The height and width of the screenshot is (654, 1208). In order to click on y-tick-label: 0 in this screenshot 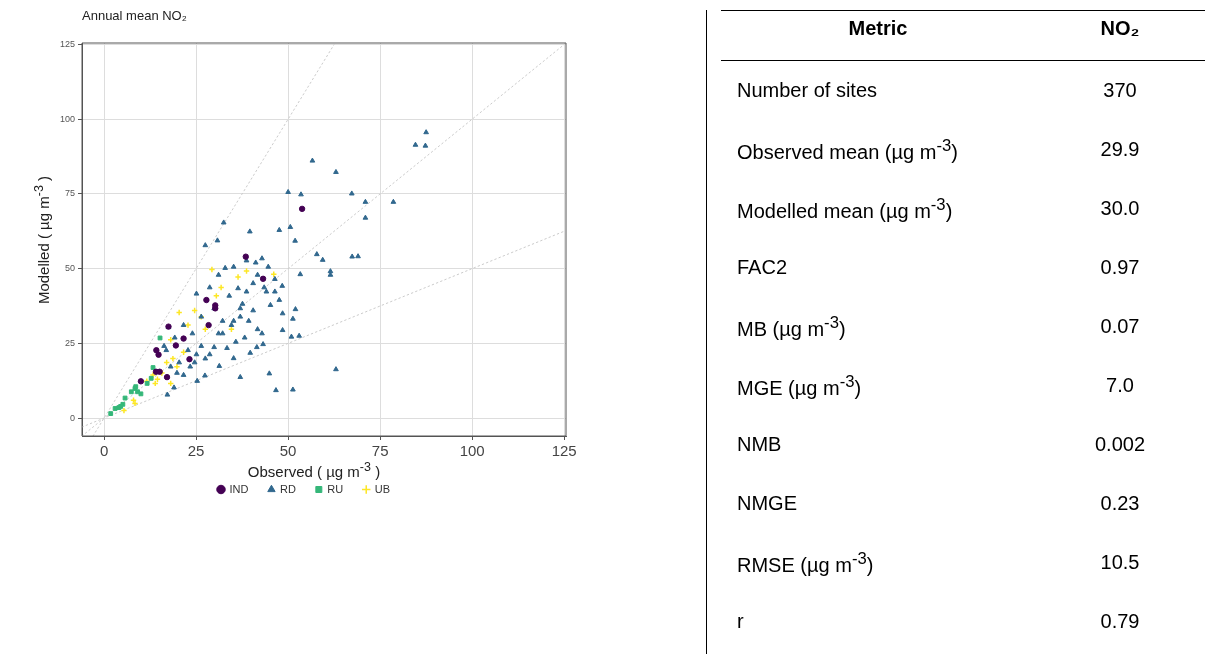, I will do `click(72, 417)`.